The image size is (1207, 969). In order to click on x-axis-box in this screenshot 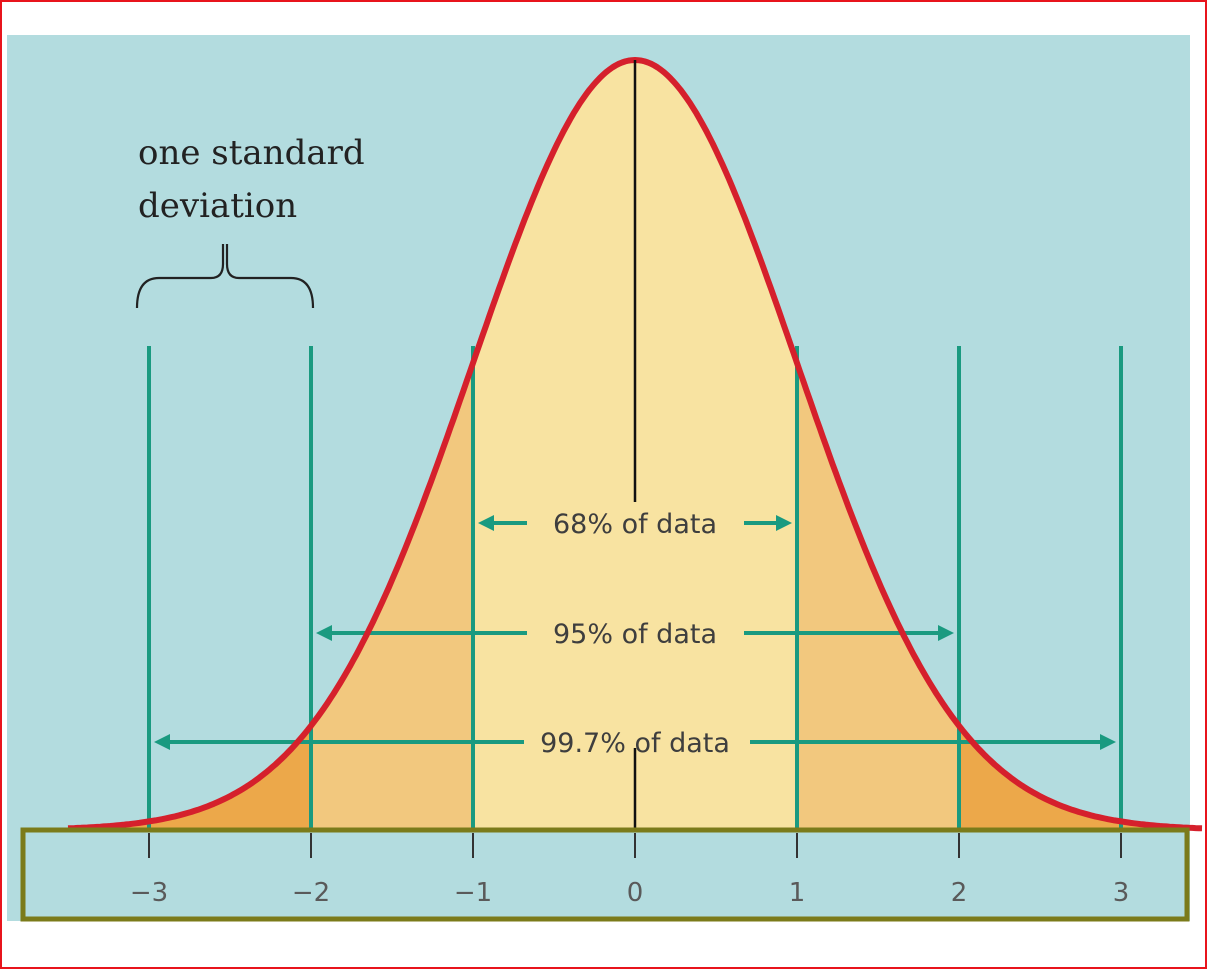, I will do `click(605, 874)`.